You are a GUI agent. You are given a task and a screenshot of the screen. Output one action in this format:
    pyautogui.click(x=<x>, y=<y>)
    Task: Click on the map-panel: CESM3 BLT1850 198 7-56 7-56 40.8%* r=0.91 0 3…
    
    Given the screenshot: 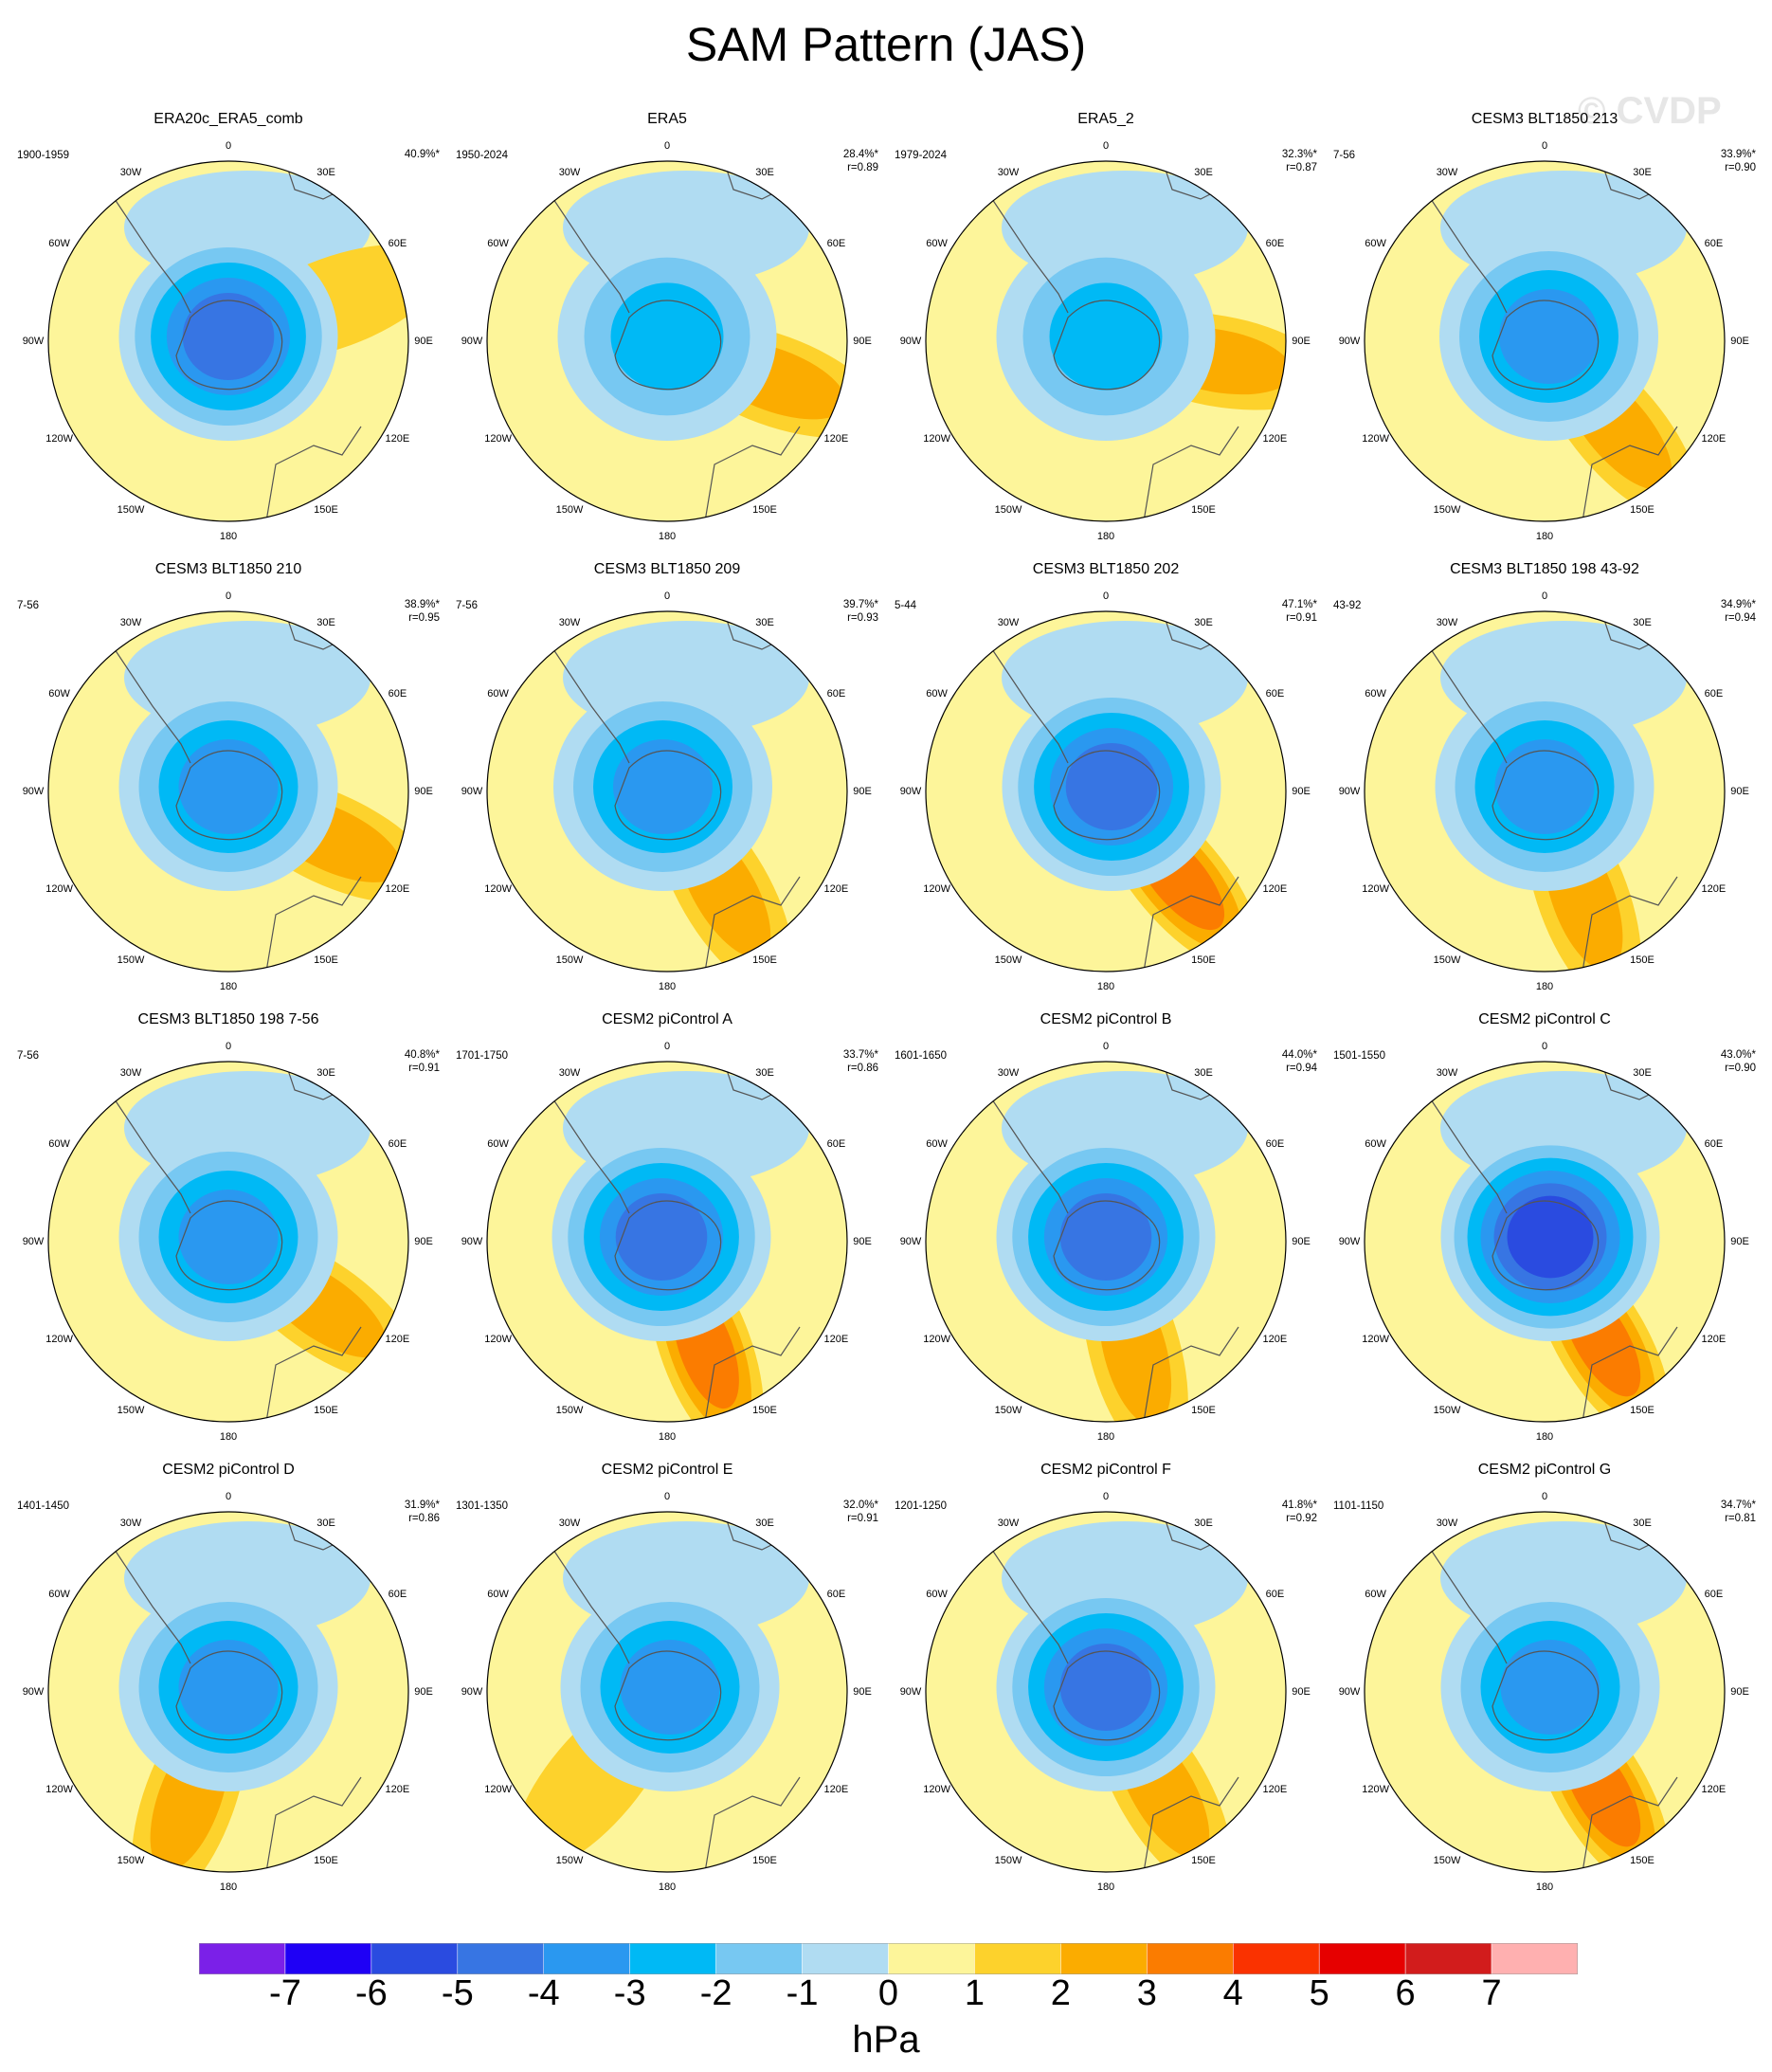 What is the action you would take?
    pyautogui.click(x=228, y=1235)
    